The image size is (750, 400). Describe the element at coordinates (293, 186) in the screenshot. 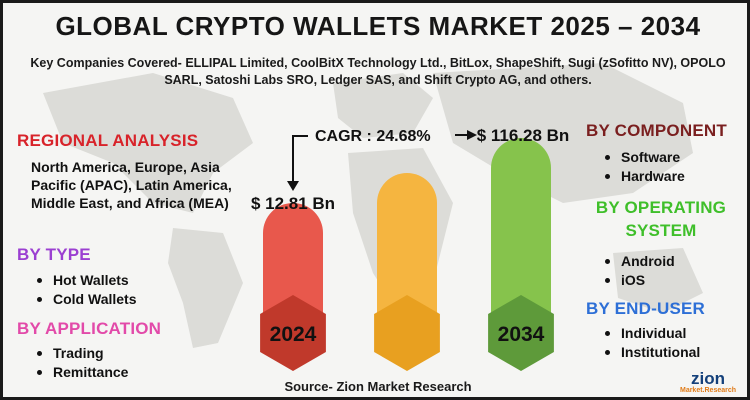

I see `cagr-arrow-down-head` at that location.